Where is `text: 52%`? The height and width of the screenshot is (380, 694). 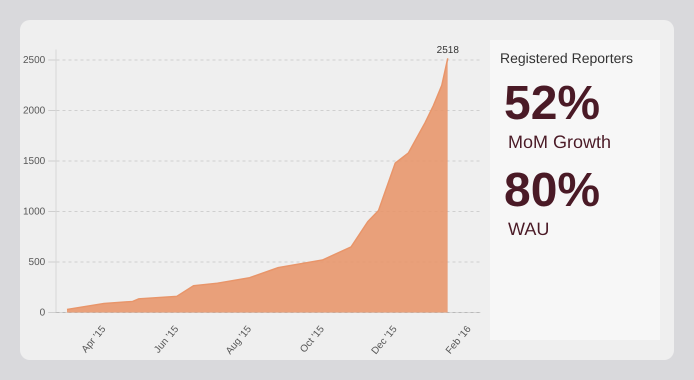
text: 52% is located at coordinates (553, 103).